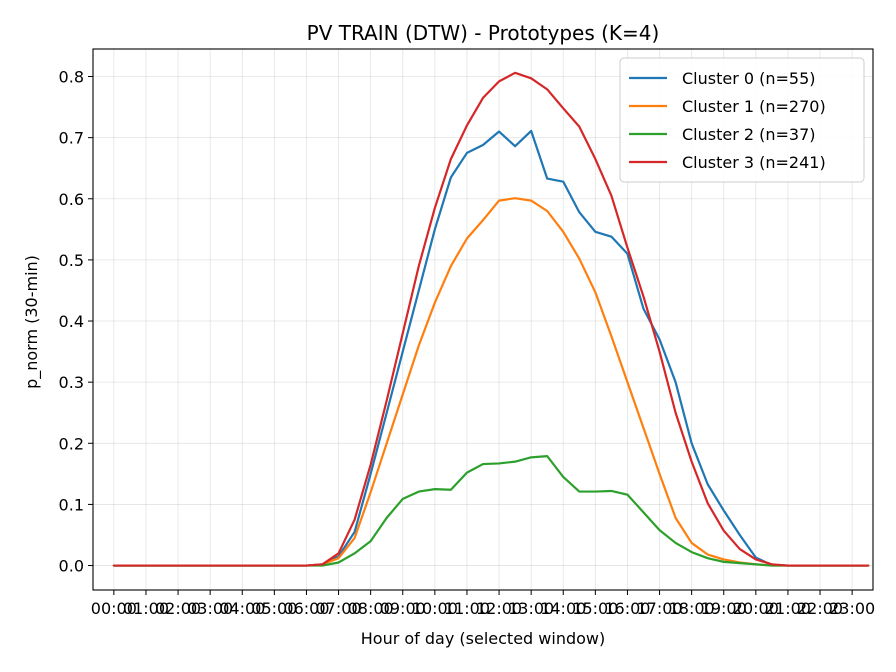  What do you see at coordinates (71, 443) in the screenshot?
I see `y-tick-label: 0.2` at bounding box center [71, 443].